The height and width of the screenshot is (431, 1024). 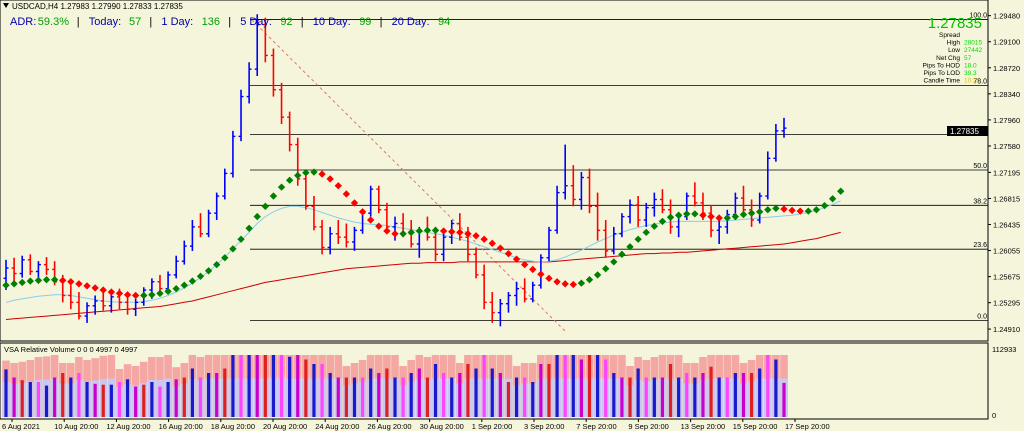 I want to click on adr-value: 99, so click(x=365, y=22).